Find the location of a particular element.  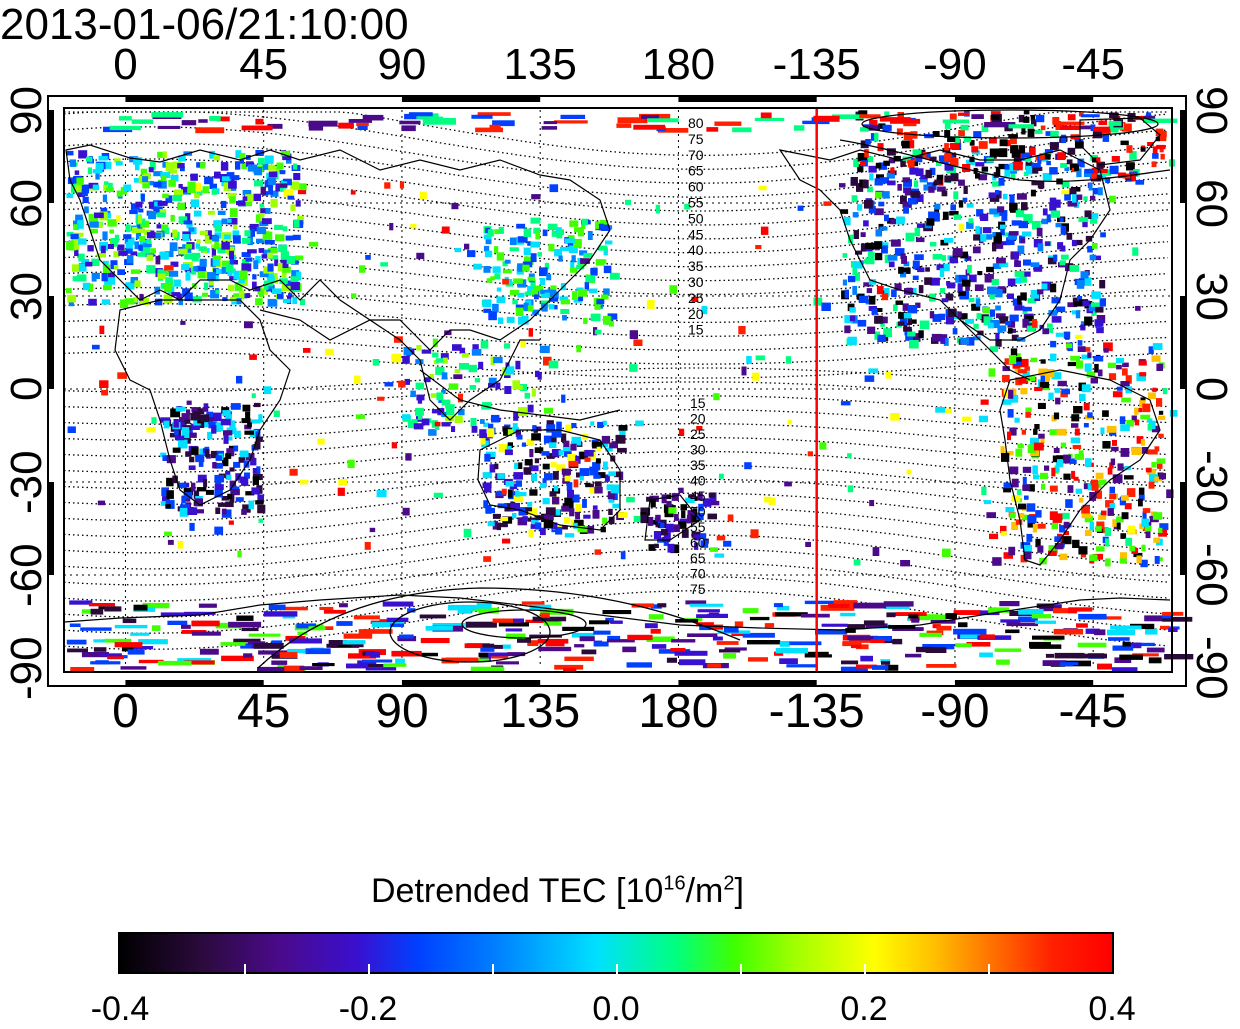

lon-tick-label-bottom: 180 is located at coordinates (678, 711).